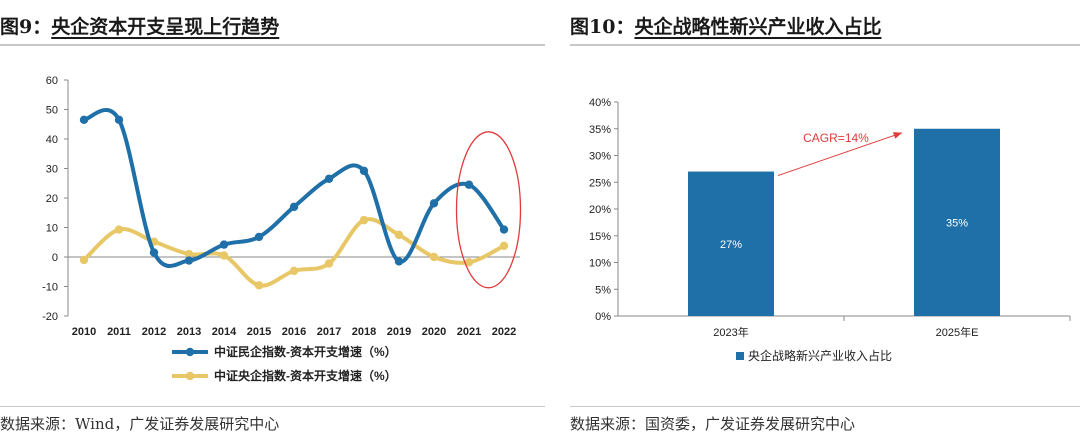  Describe the element at coordinates (957, 332) in the screenshot. I see `x-tick-label: 2025年E` at that location.